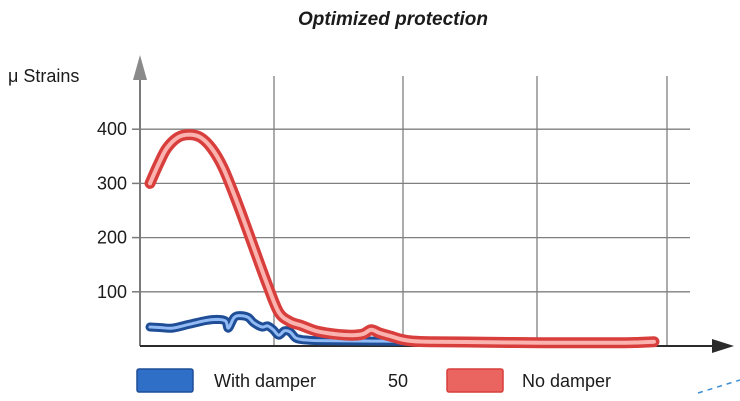  Describe the element at coordinates (398, 381) in the screenshot. I see `legend-middle-value: 50` at that location.